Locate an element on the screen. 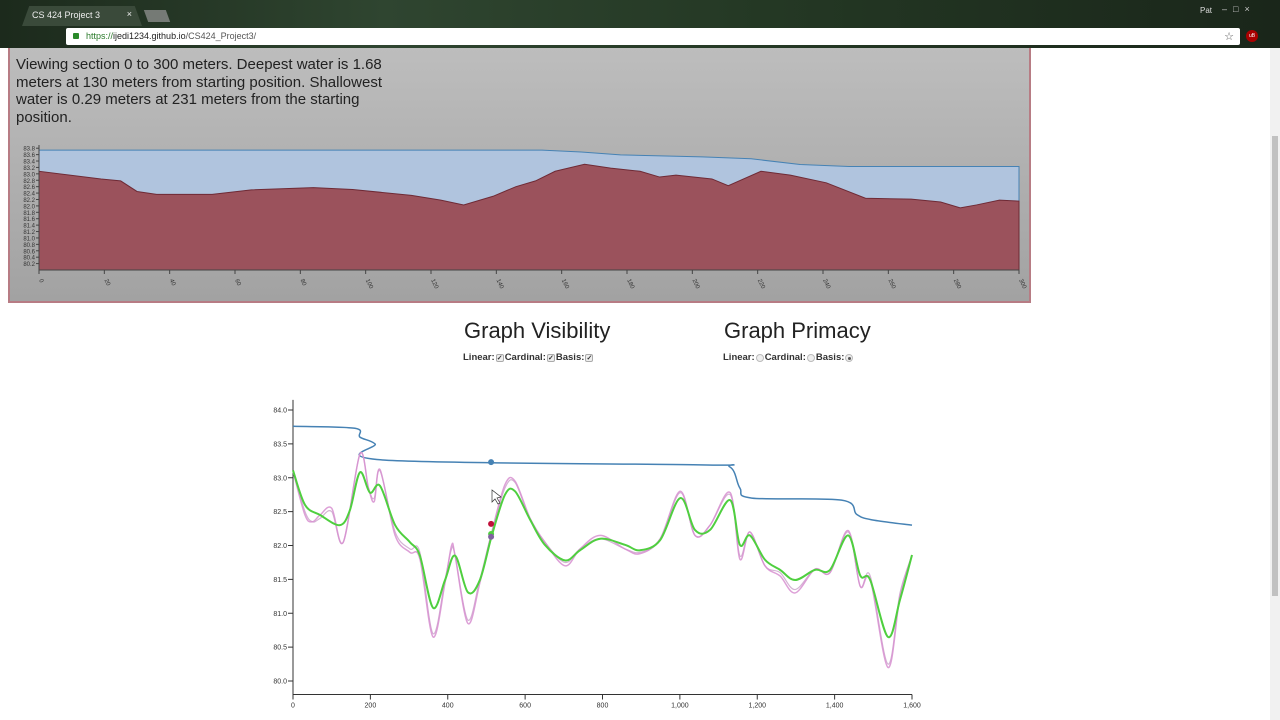 The image size is (1280, 720). x-tick-label: 300 is located at coordinates (1022, 284).